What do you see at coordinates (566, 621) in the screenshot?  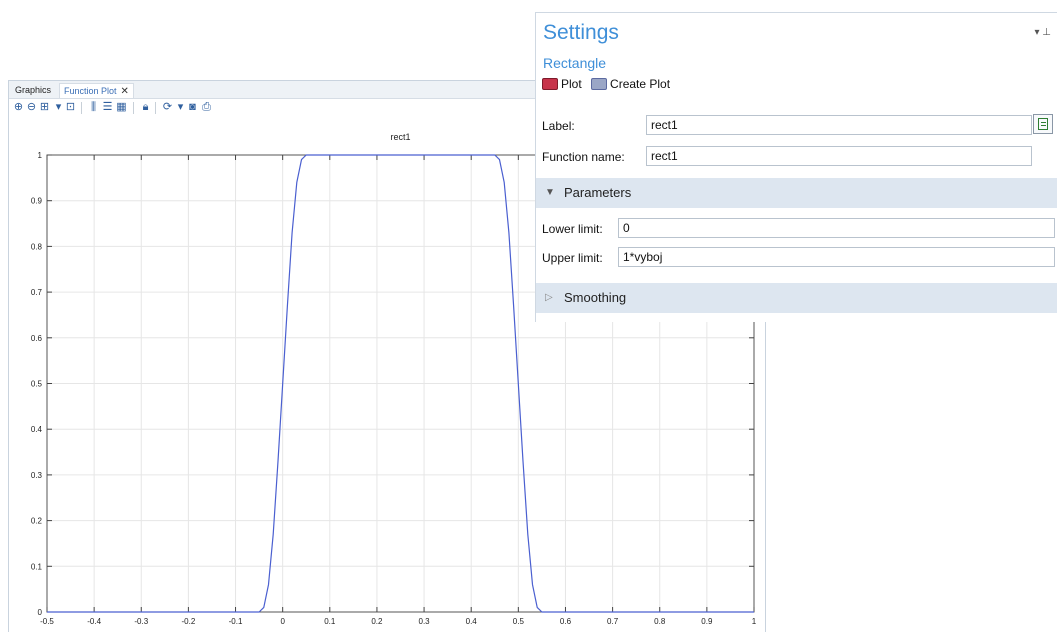 I see `x-tick-label: 0.6` at bounding box center [566, 621].